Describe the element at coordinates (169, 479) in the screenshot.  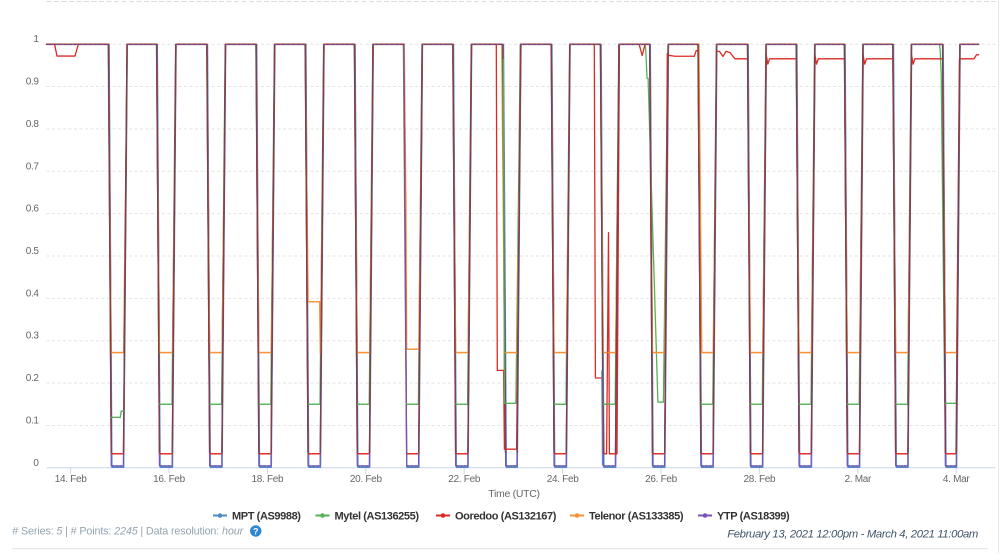
I see `svg-text: 16. Feb` at that location.